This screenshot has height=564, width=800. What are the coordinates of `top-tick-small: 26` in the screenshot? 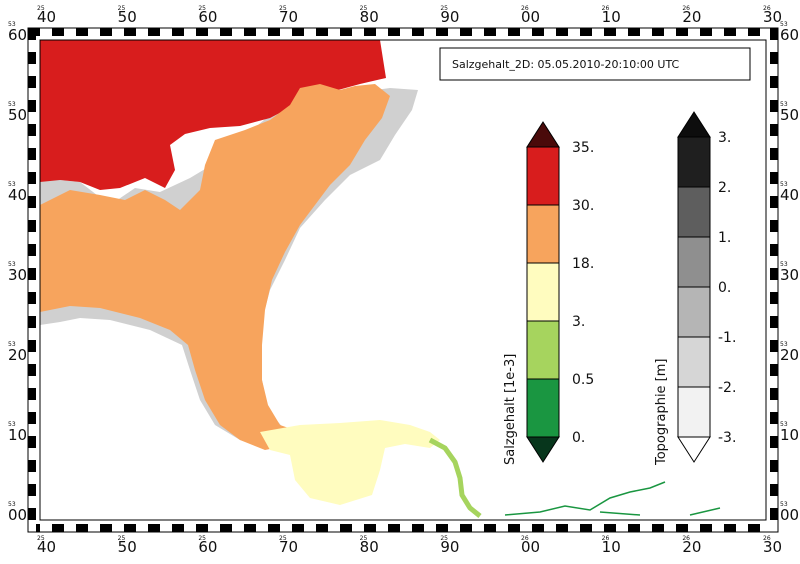 It's located at (525, 8).